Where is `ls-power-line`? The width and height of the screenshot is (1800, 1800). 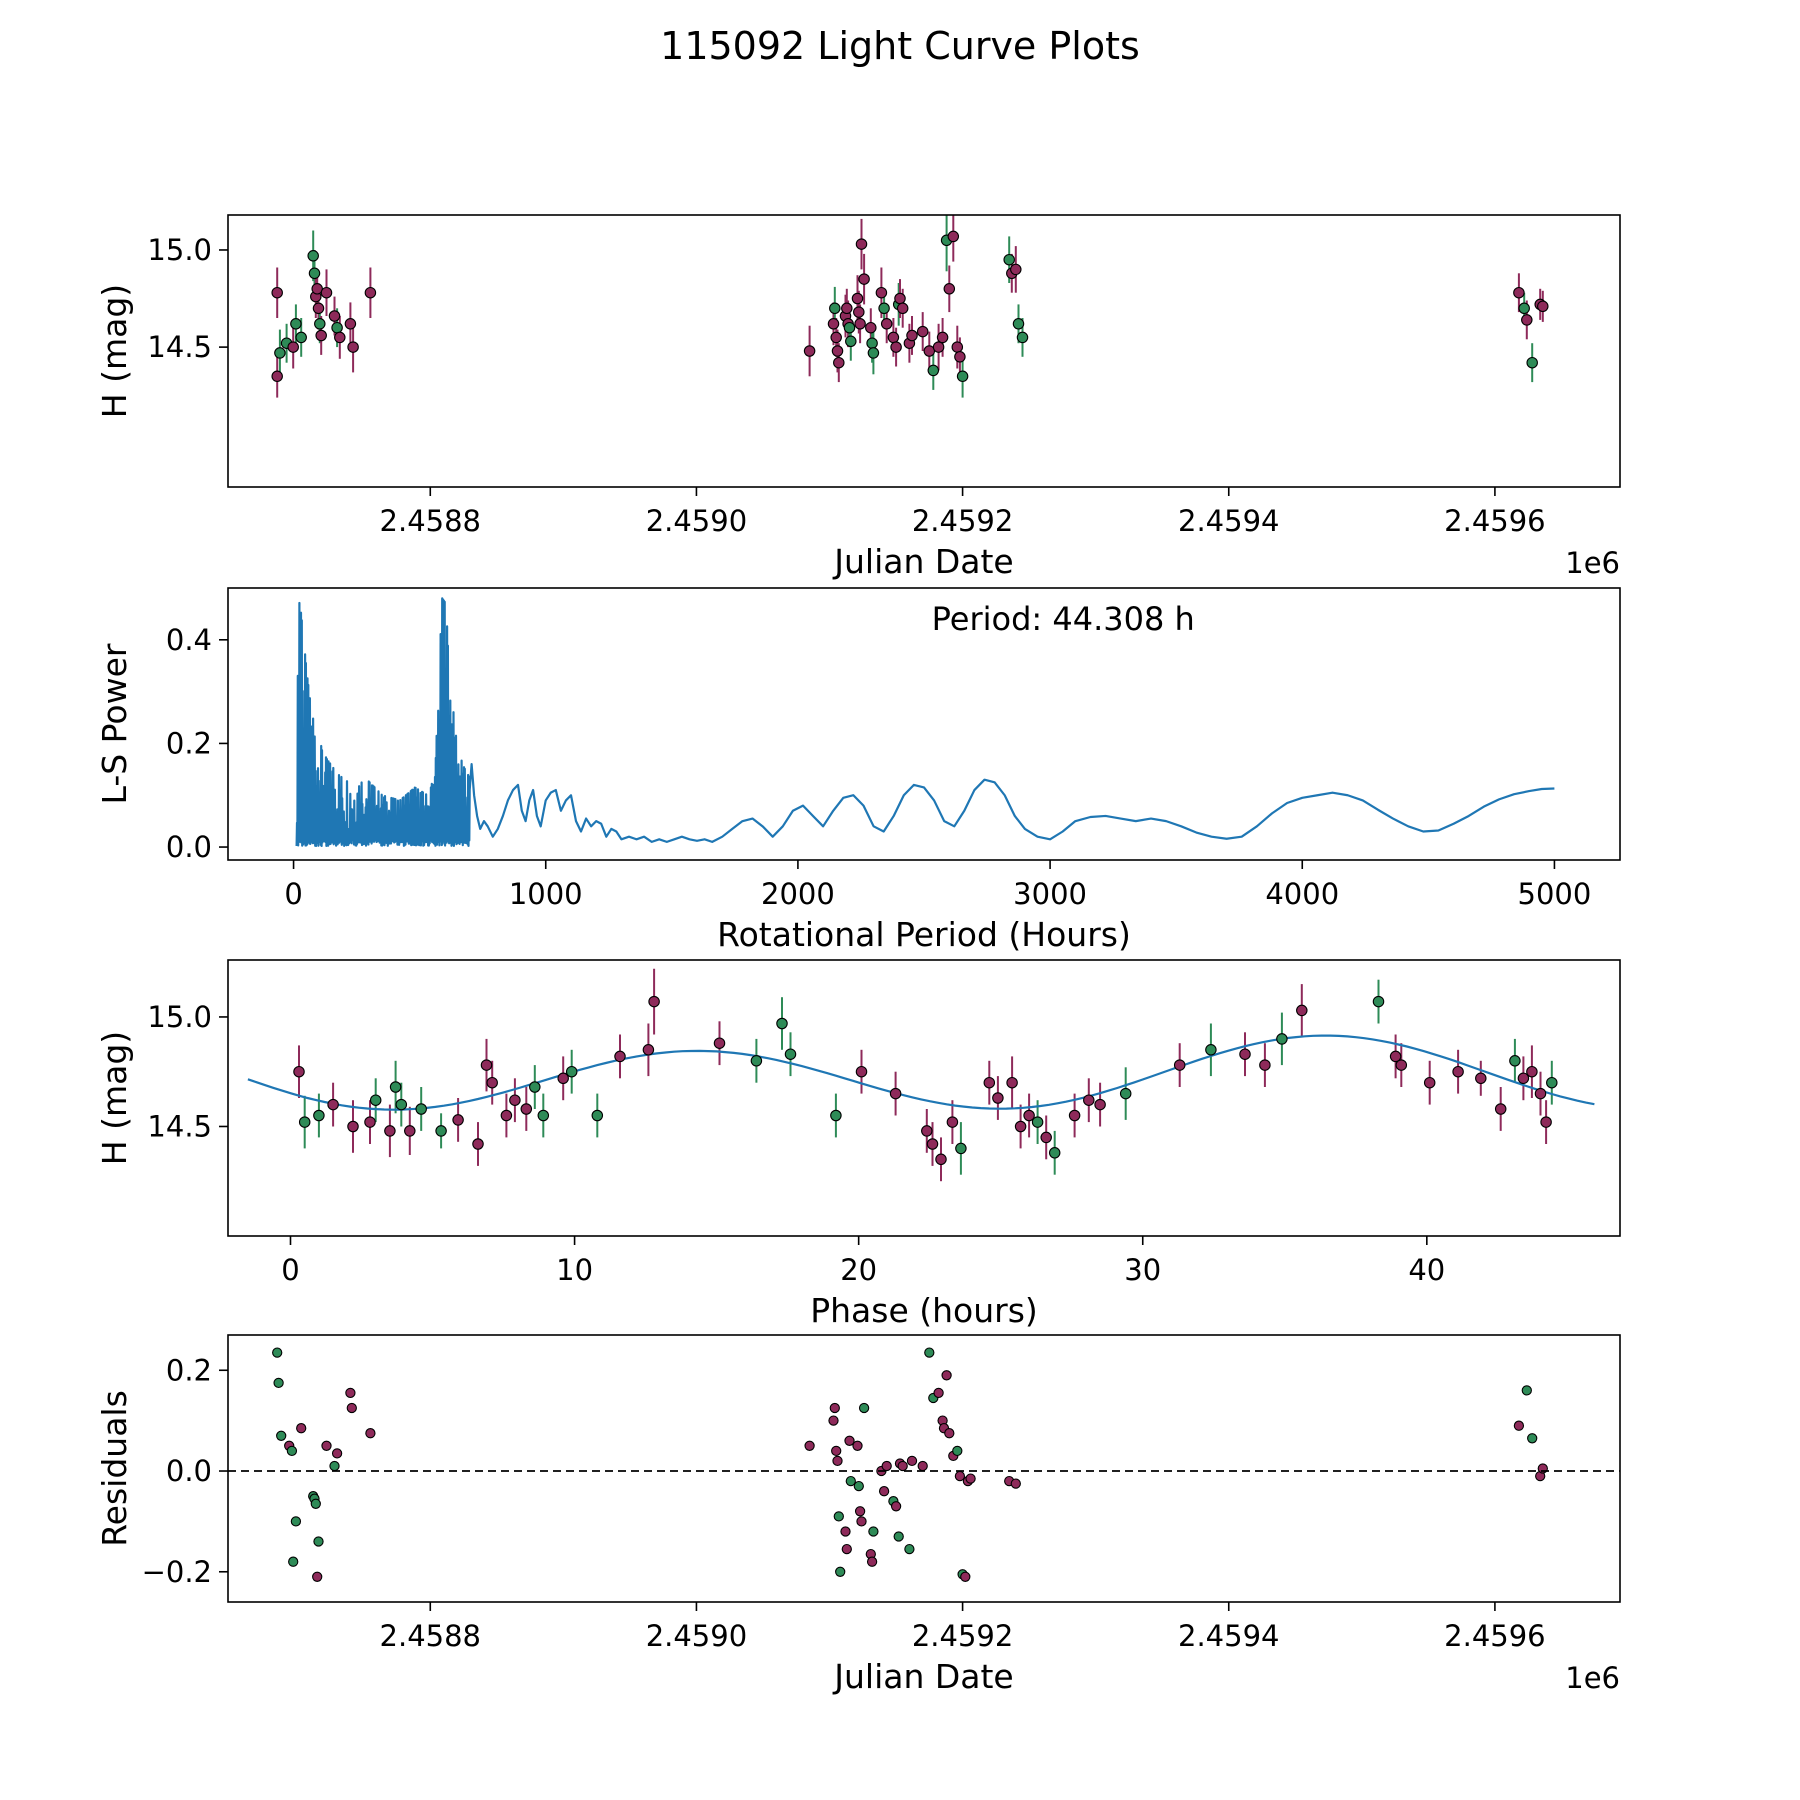 ls-power-line is located at coordinates (925, 722).